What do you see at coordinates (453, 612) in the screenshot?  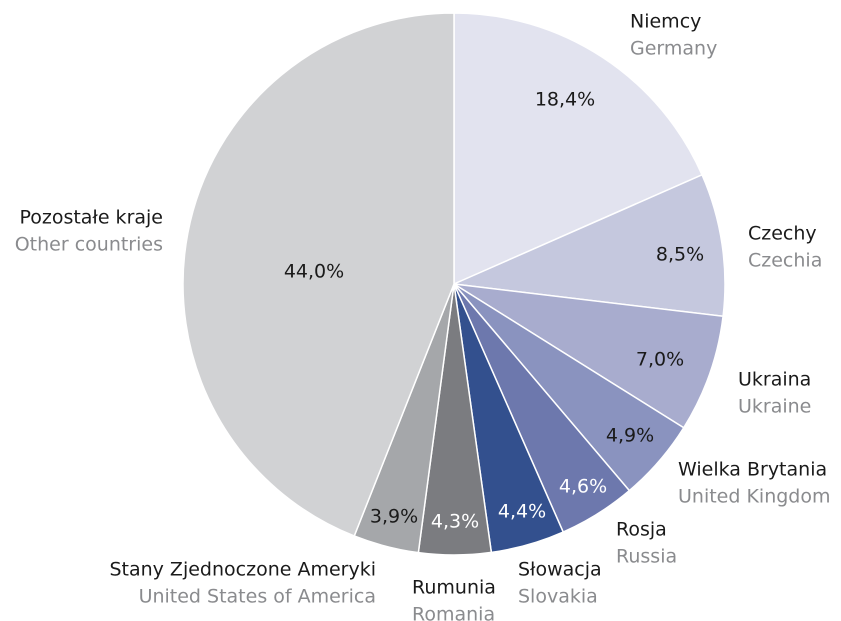 I see `category-label-en: Romania` at bounding box center [453, 612].